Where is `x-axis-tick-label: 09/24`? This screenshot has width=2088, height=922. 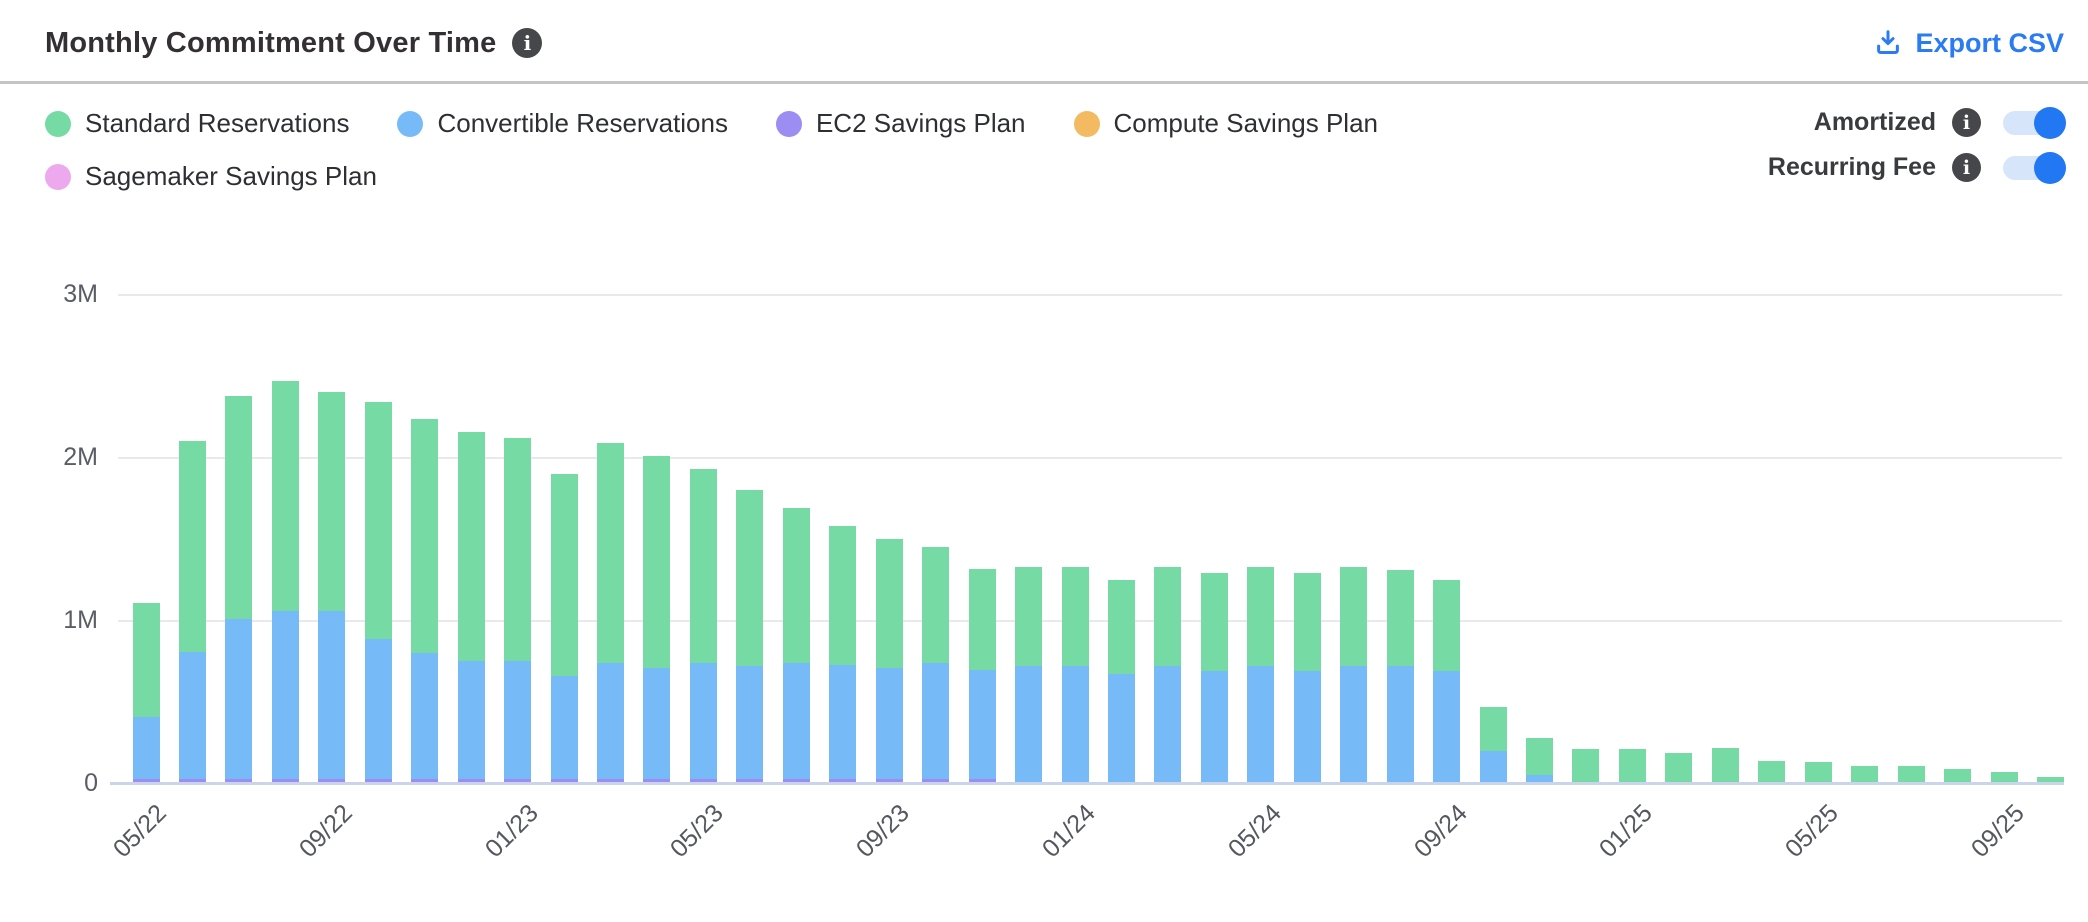
x-axis-tick-label: 09/24 is located at coordinates (1440, 831).